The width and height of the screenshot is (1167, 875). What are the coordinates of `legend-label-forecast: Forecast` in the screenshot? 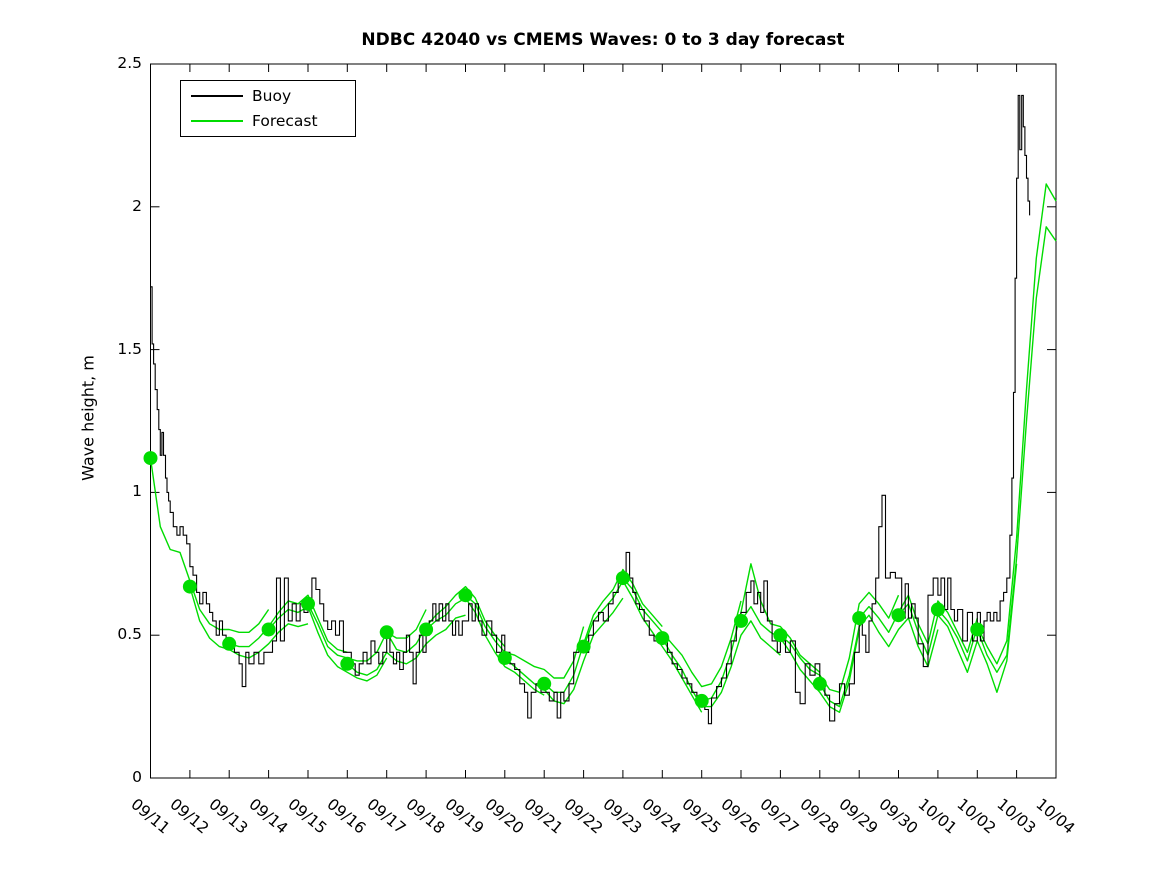 It's located at (285, 120).